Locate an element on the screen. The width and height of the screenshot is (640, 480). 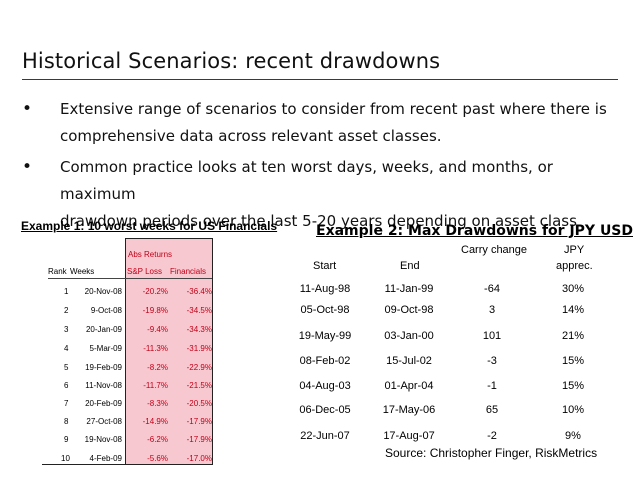
financials-cell: -34.3% is located at coordinates (199, 329).